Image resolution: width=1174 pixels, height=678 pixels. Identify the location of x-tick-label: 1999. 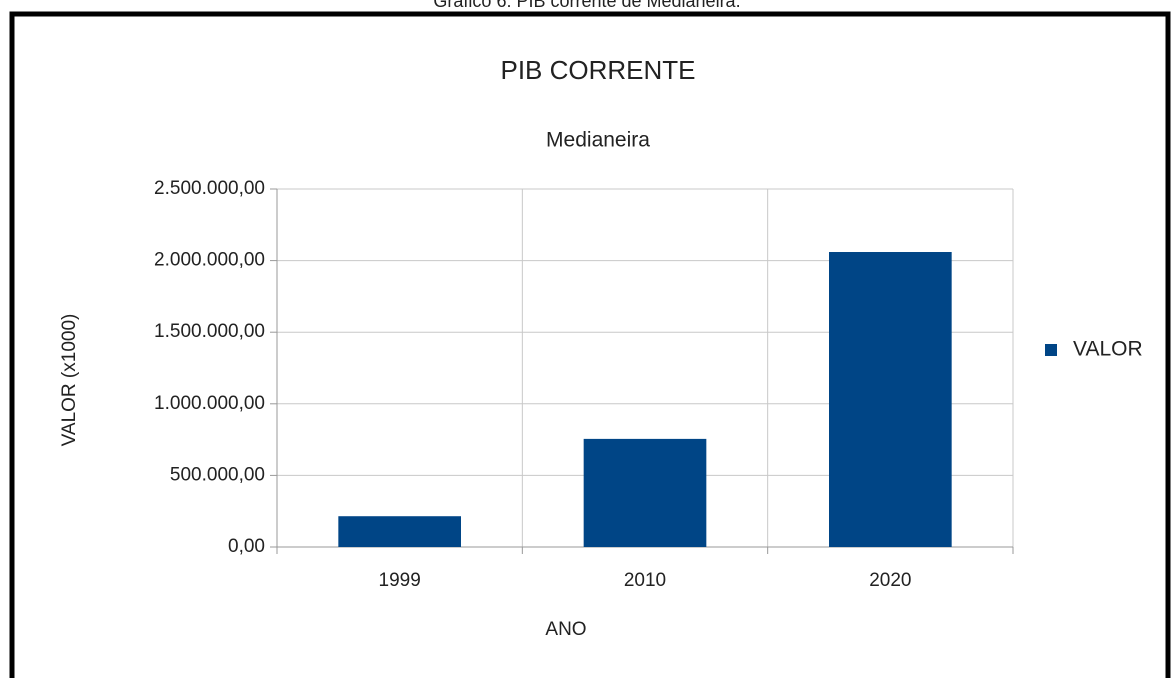
(400, 580).